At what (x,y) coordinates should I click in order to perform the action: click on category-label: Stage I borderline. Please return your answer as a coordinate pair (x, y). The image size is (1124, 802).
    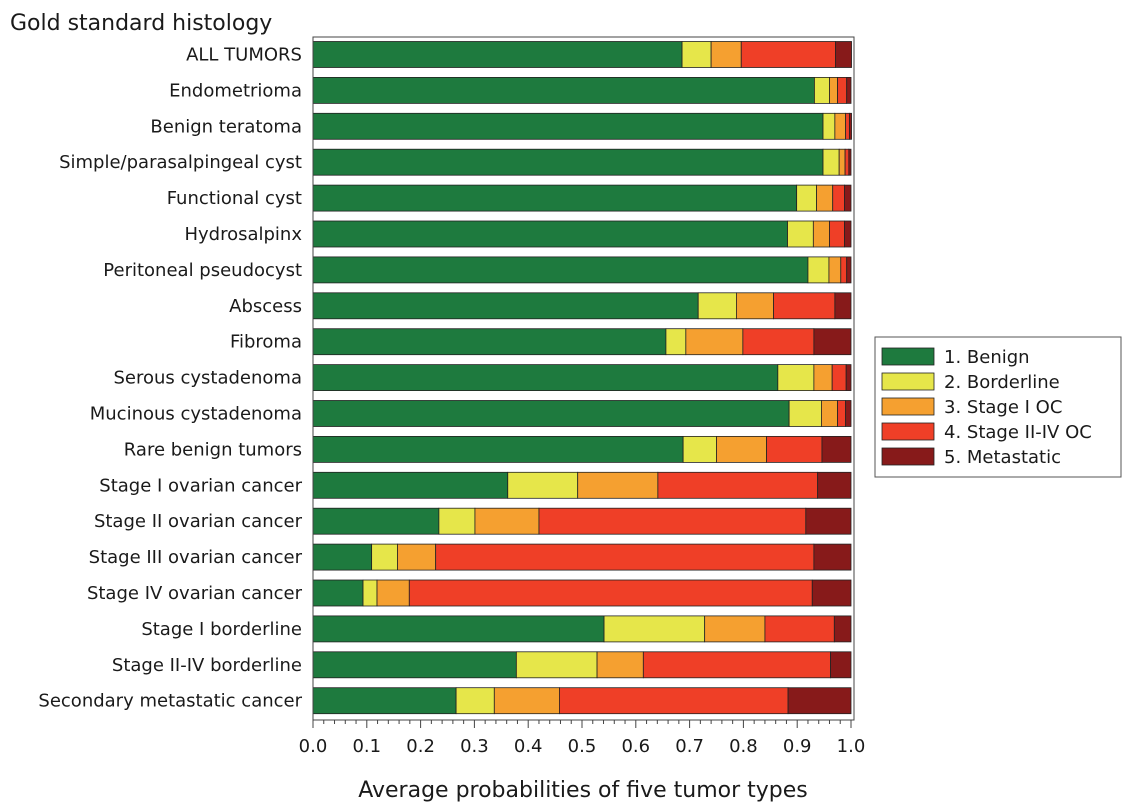
    Looking at the image, I should click on (221, 629).